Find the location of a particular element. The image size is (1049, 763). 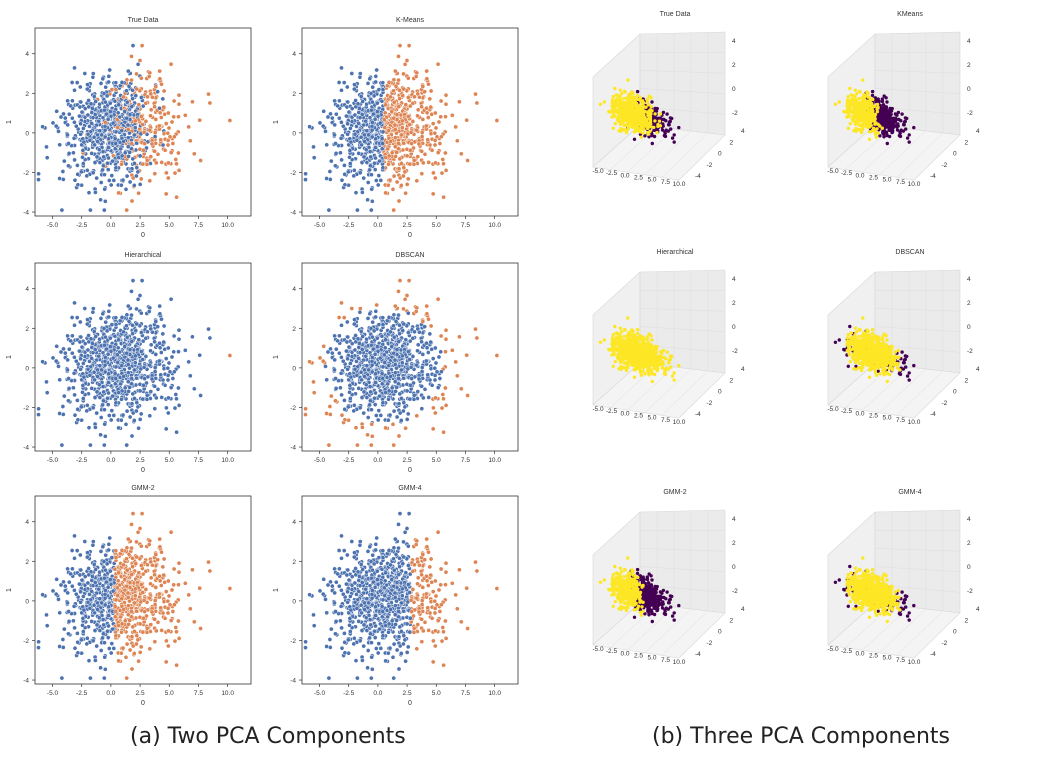

x-tick-label: -2.5 is located at coordinates (82, 460).